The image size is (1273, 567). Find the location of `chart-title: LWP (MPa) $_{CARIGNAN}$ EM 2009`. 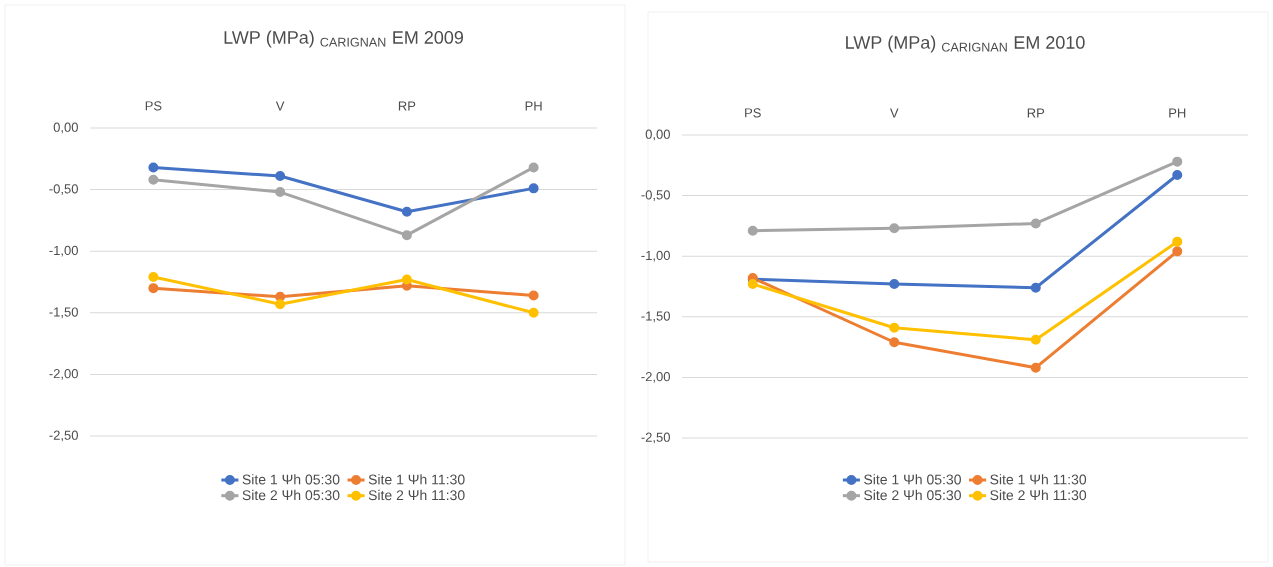

chart-title: LWP (MPa) $_{CARIGNAN}$ EM 2009 is located at coordinates (343, 39).